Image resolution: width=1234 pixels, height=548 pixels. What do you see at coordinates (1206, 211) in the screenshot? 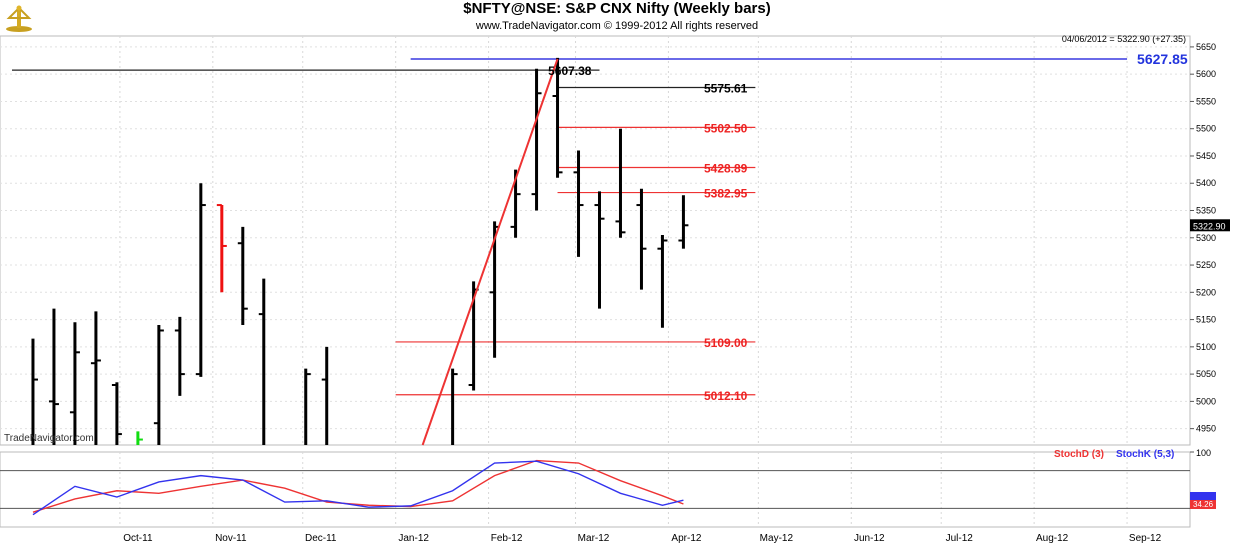
I see `y-tick-label: 5350` at bounding box center [1206, 211].